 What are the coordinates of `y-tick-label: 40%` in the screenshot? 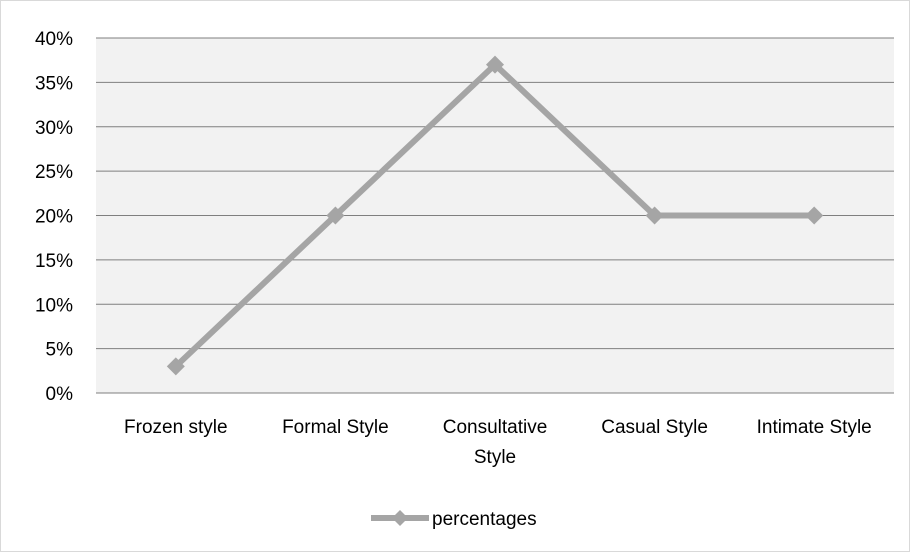 It's located at (54, 39).